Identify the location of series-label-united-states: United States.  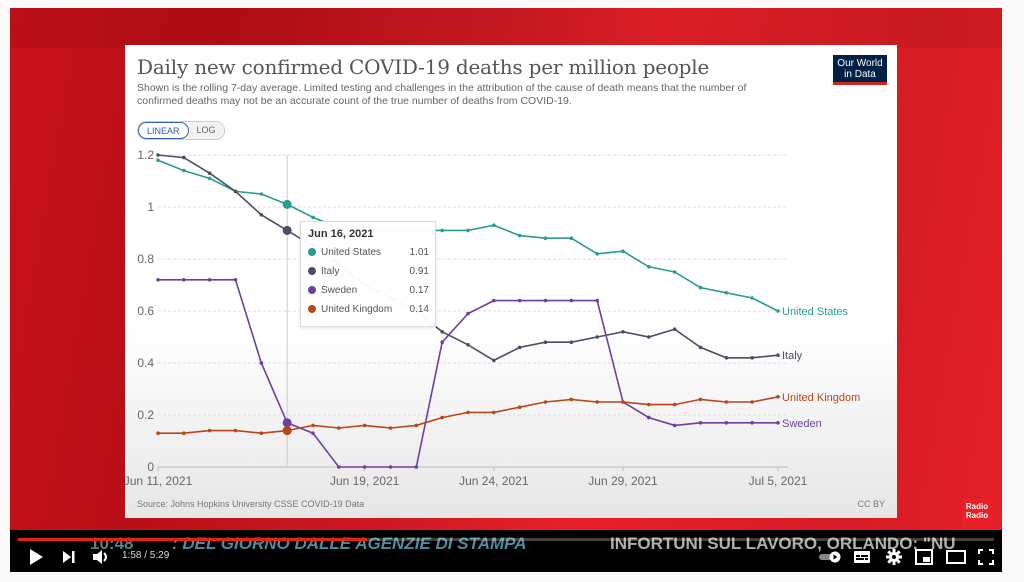
(815, 312).